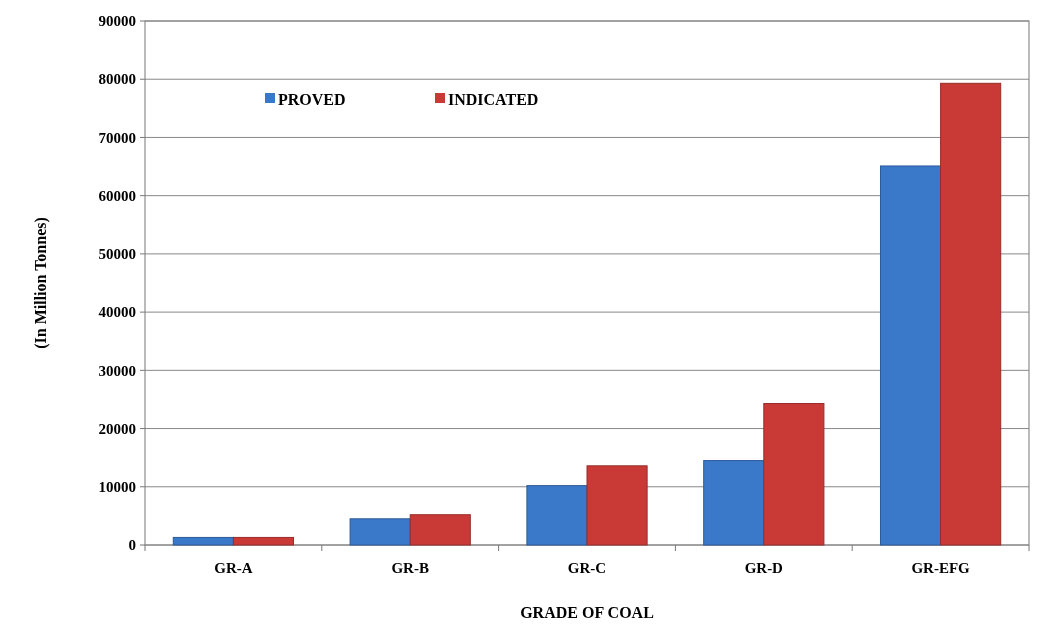 This screenshot has height=638, width=1057. Describe the element at coordinates (117, 21) in the screenshot. I see `y-tick-label: 90000` at that location.